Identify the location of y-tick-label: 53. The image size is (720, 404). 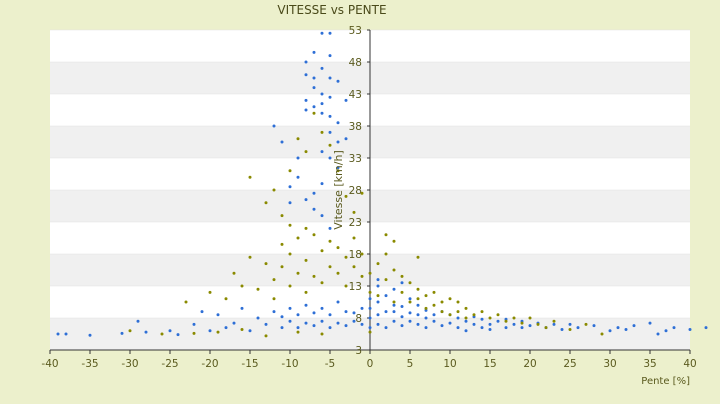
(355, 31).